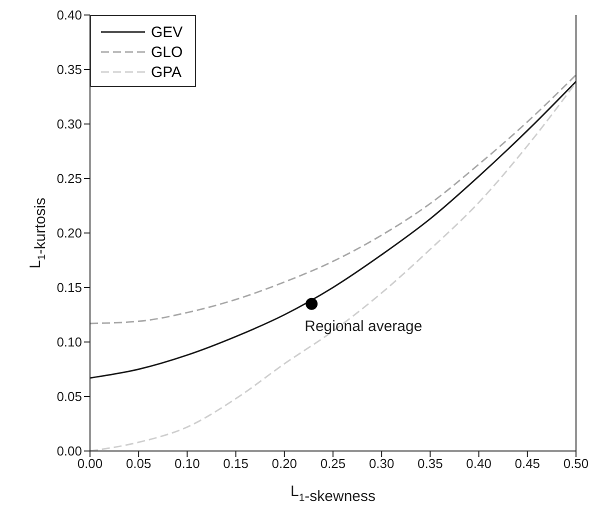 Image resolution: width=594 pixels, height=520 pixels. I want to click on x-tick-label: 0.25, so click(333, 464).